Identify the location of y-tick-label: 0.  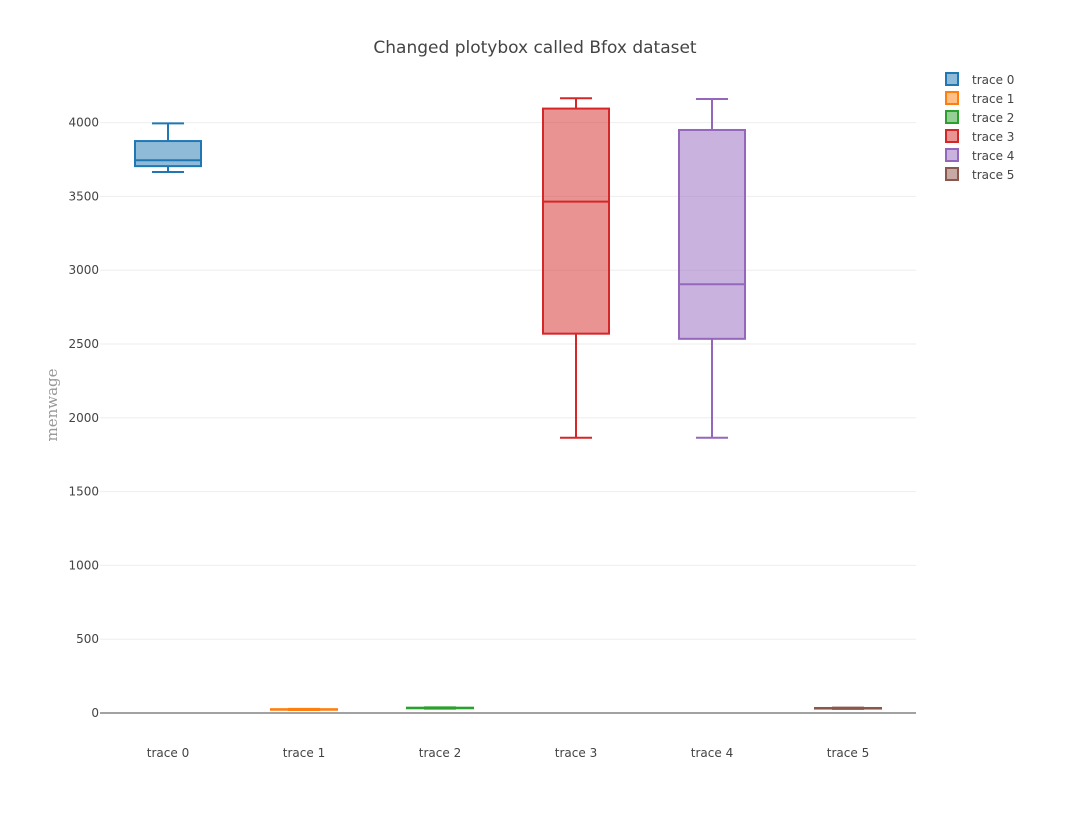
(95, 713).